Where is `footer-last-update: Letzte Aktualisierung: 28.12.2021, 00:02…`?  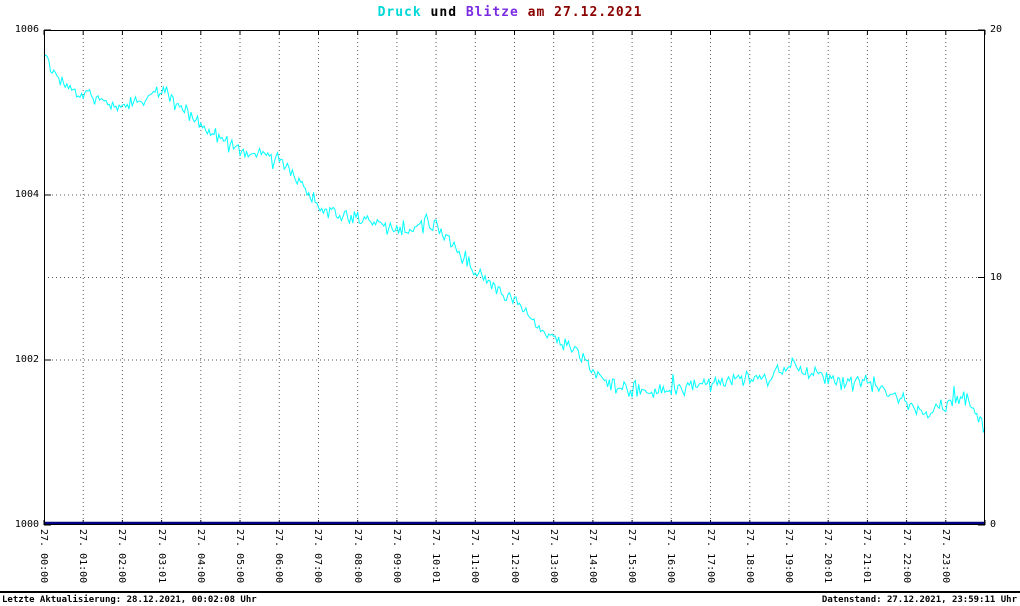
footer-last-update: Letzte Aktualisierung: 28.12.2021, 00:02… is located at coordinates (129, 600).